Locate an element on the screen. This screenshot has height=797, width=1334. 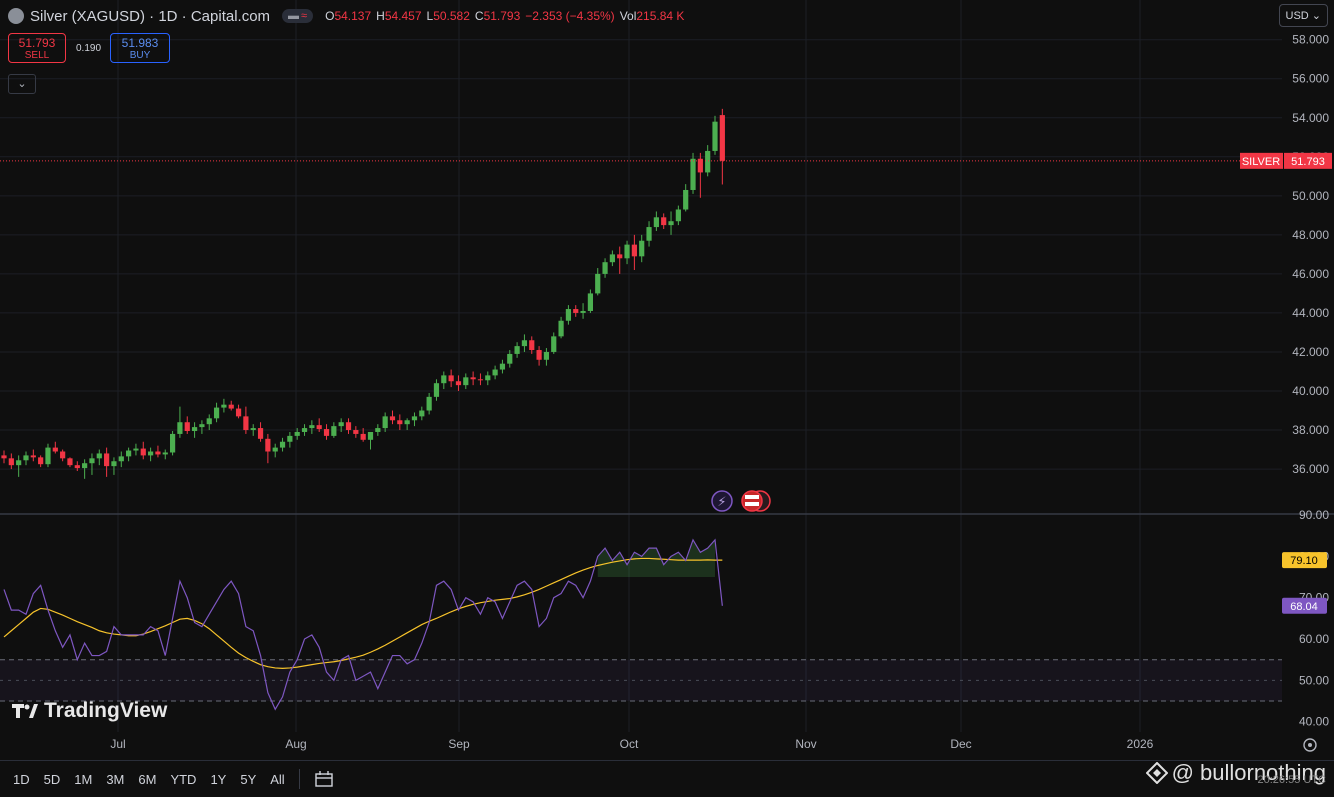
timeframe-ytd: YTD is located at coordinates (183, 779).